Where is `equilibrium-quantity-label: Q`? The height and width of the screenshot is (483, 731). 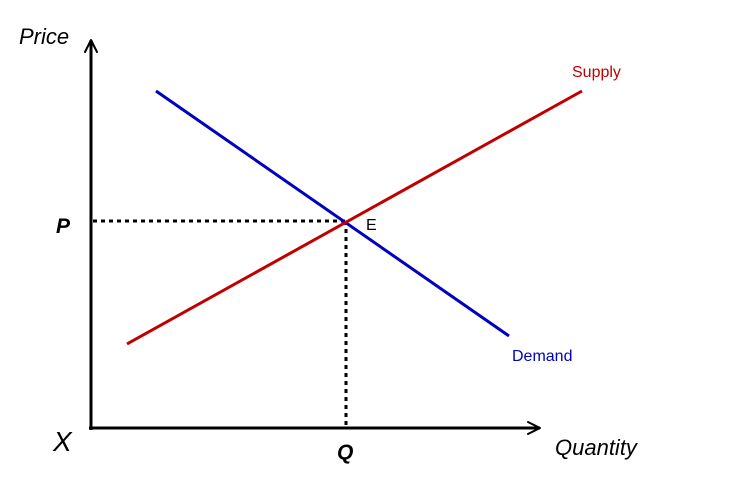 equilibrium-quantity-label: Q is located at coordinates (345, 452).